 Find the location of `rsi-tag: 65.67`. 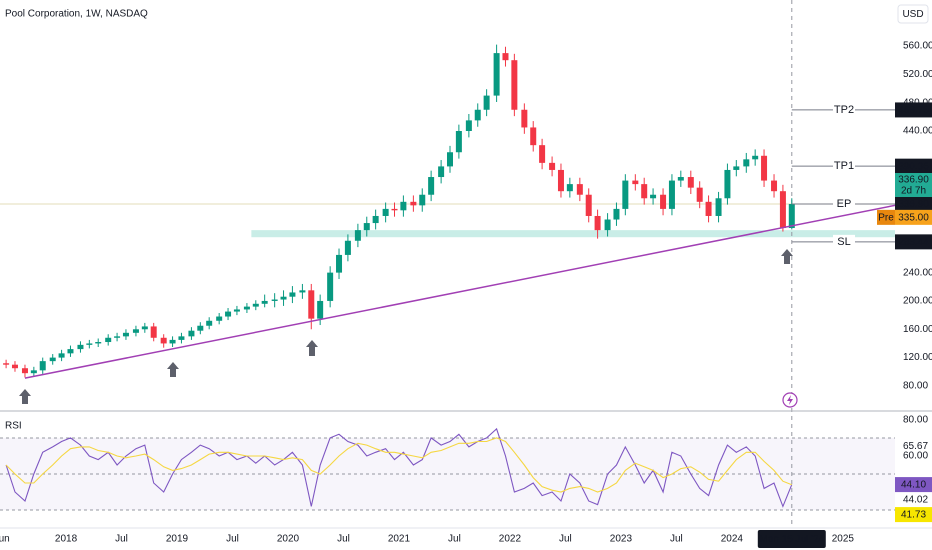

rsi-tag: 65.67 is located at coordinates (915, 446).